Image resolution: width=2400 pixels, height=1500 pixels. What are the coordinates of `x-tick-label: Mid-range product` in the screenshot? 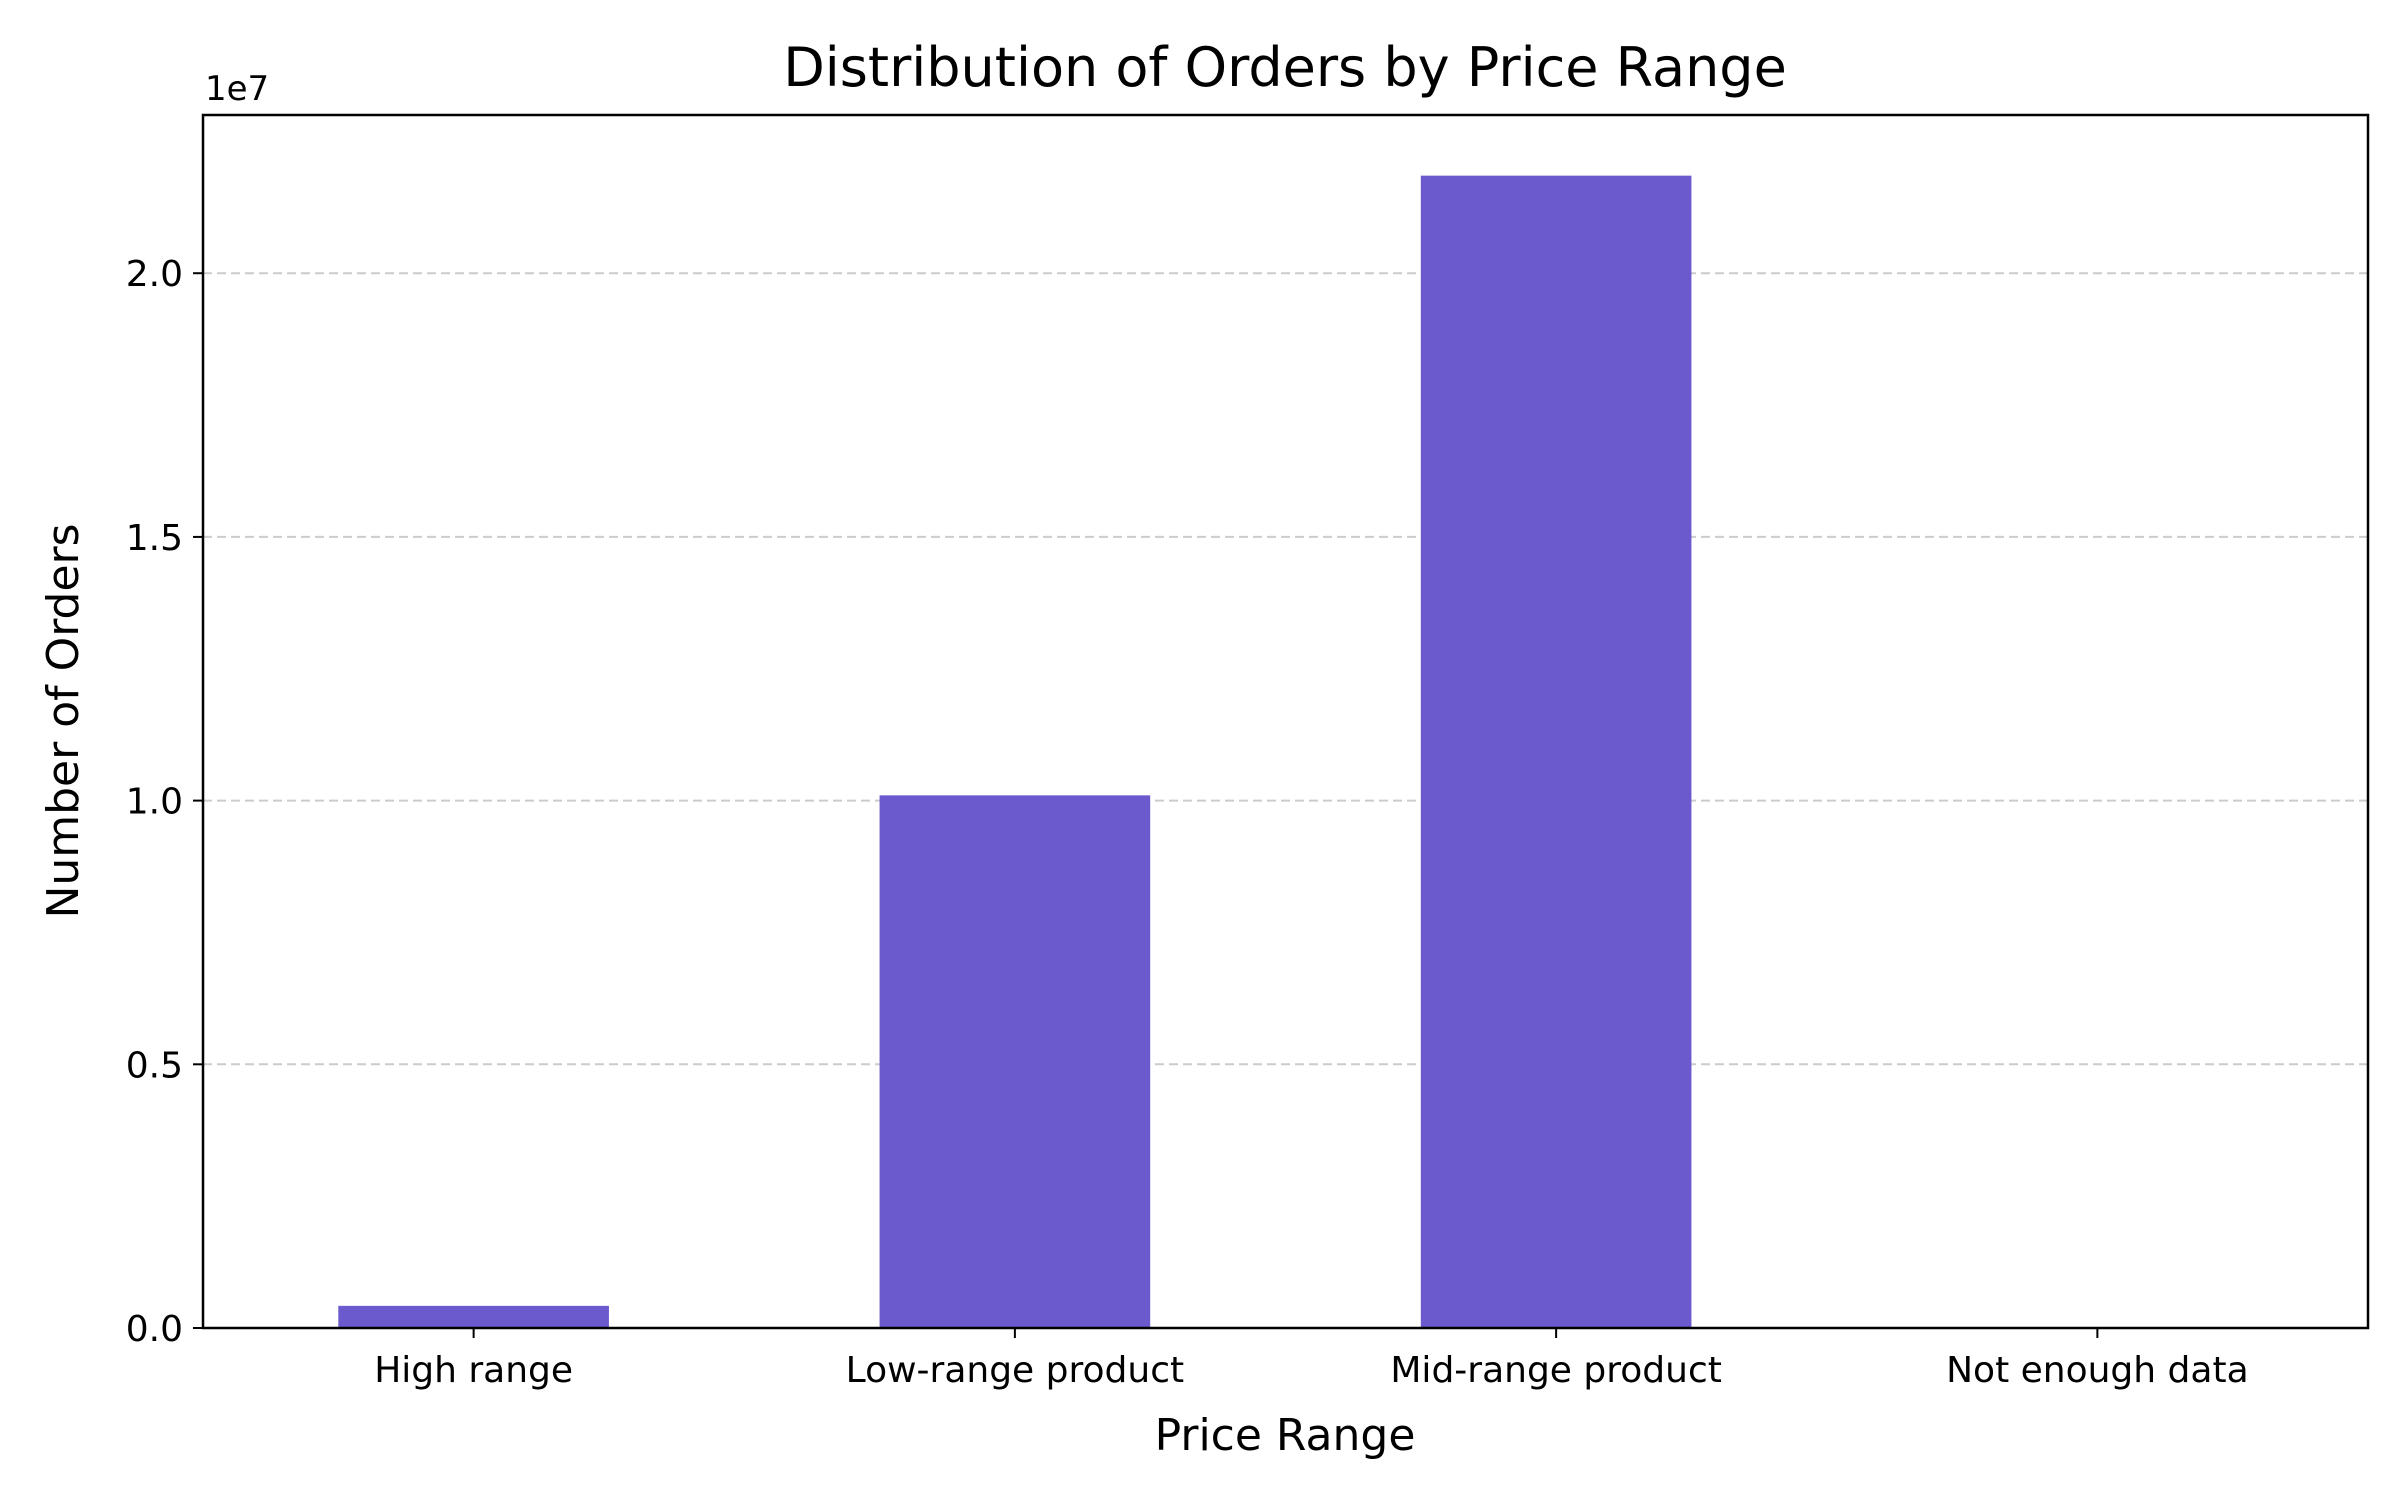 It's located at (1556, 1370).